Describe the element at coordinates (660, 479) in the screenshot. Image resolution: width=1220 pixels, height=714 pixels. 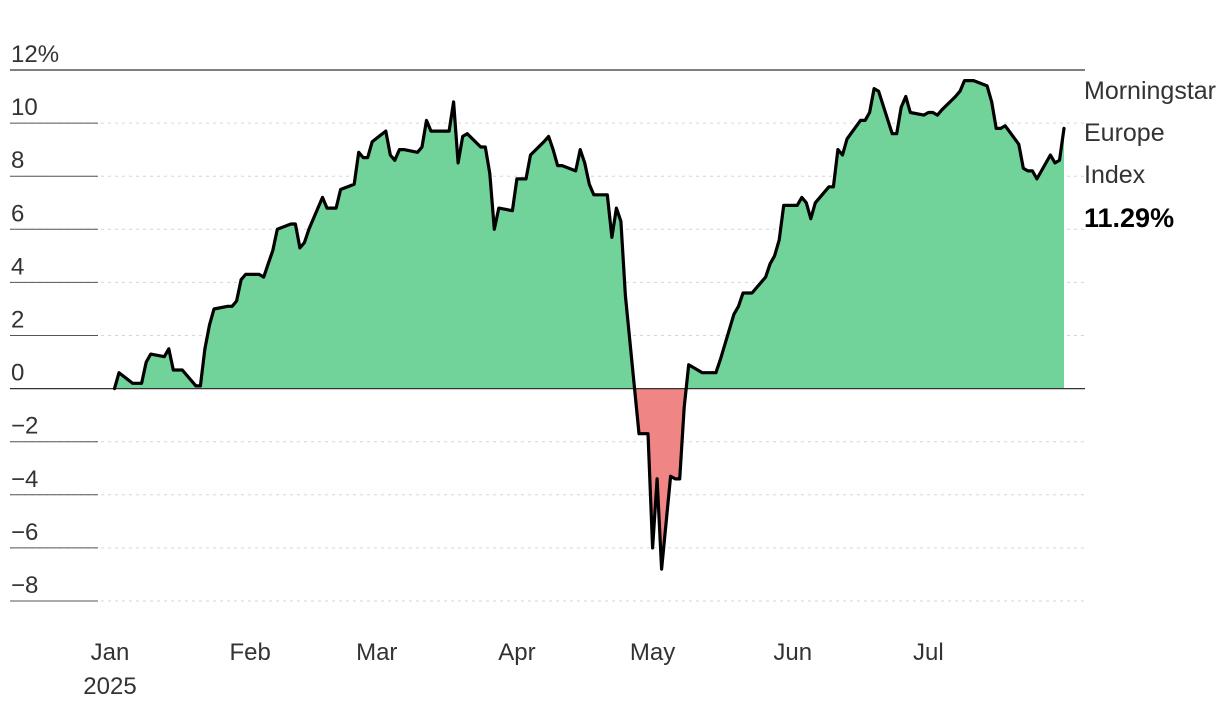
I see `area-negative` at that location.